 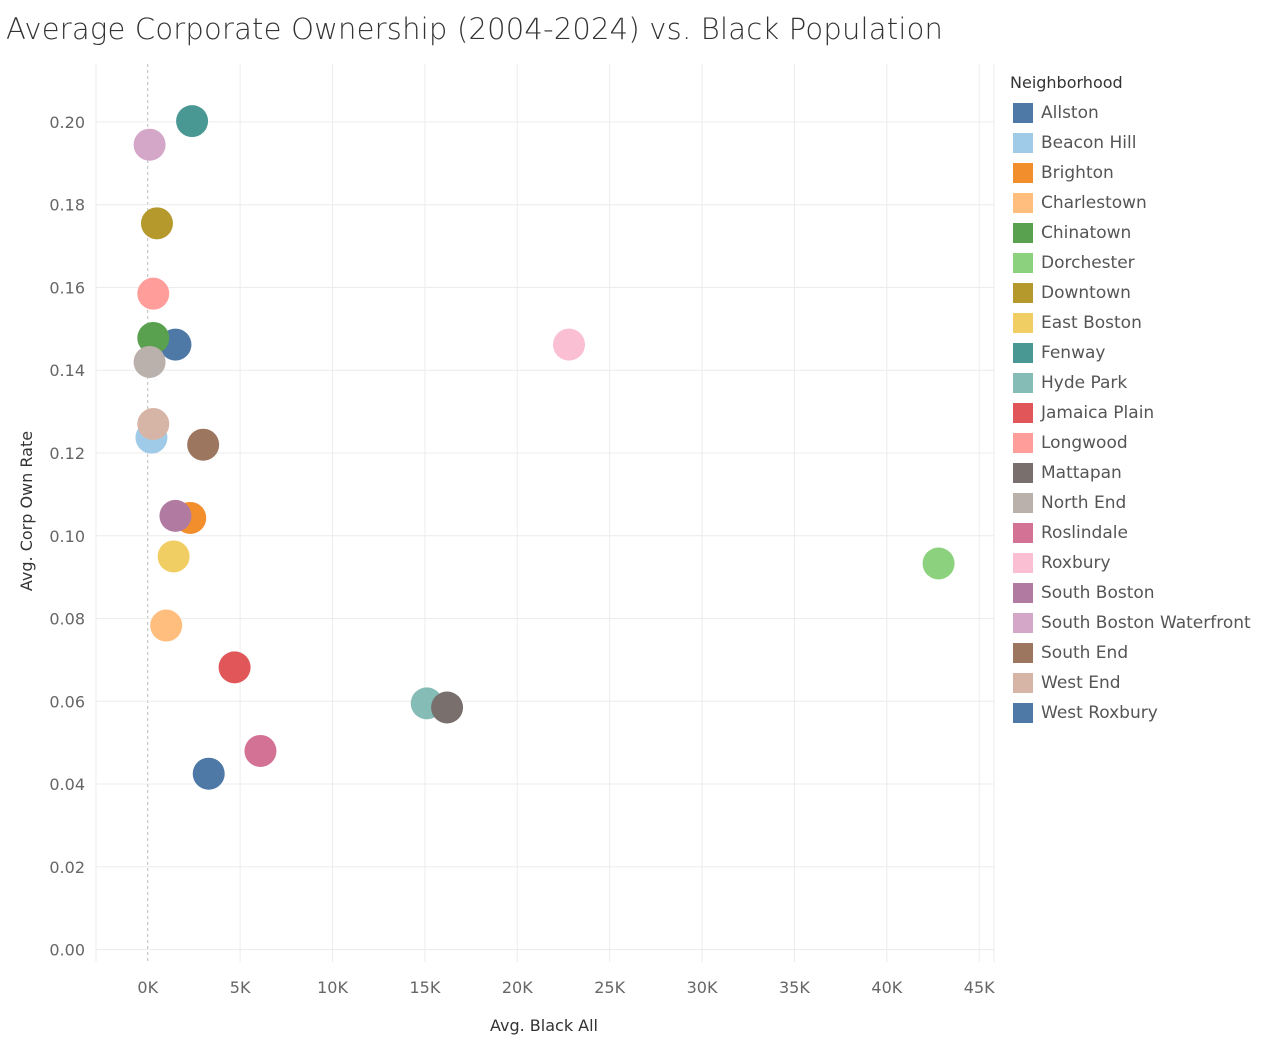 I want to click on legend-label: Mattapan, so click(x=1081, y=473).